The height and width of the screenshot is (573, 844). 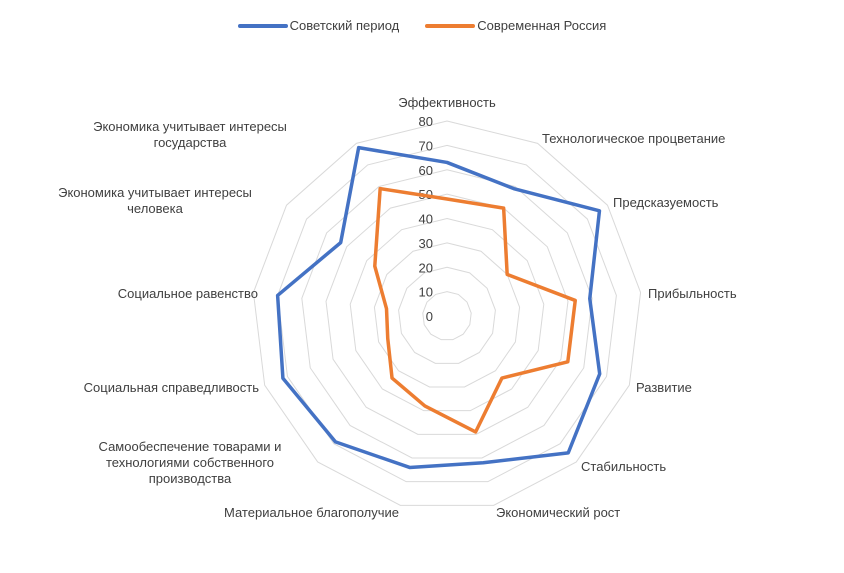 I want to click on legend-label-soviet: Советский период, so click(x=344, y=25).